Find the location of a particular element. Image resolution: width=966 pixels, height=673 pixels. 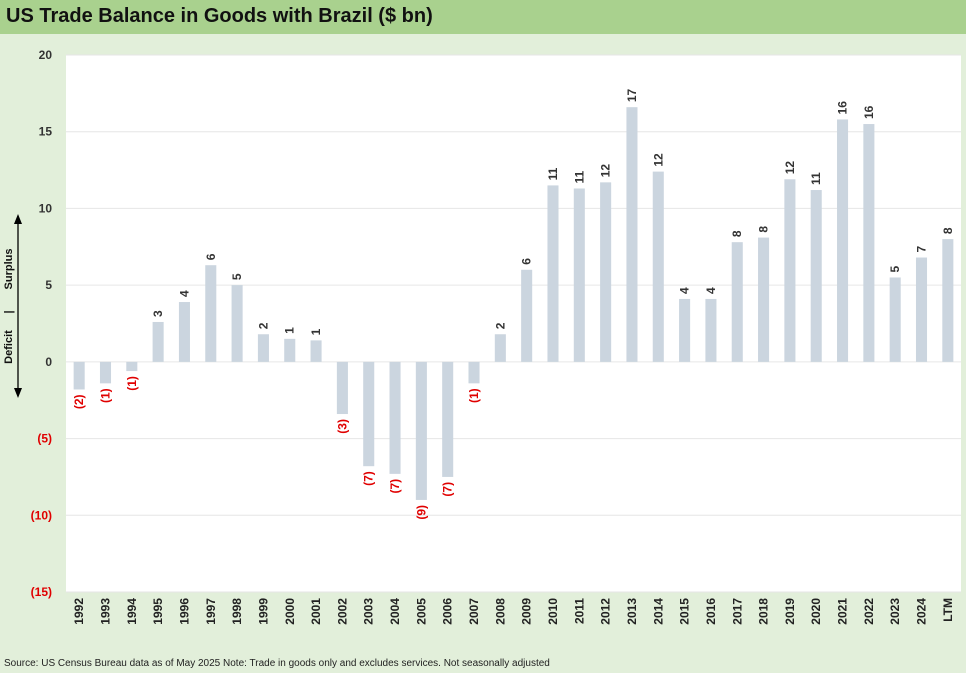

x-tick-label-1992: 1992 is located at coordinates (79, 611).